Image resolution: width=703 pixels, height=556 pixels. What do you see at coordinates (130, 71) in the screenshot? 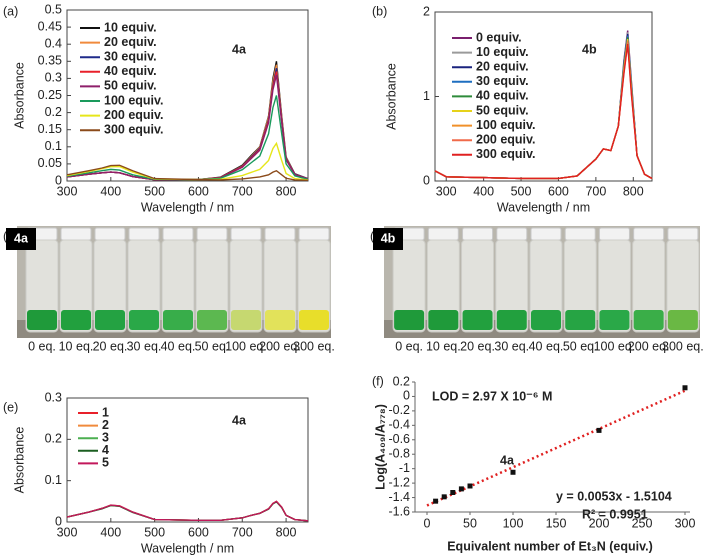
I see `legend-label: 40 equiv.` at bounding box center [130, 71].